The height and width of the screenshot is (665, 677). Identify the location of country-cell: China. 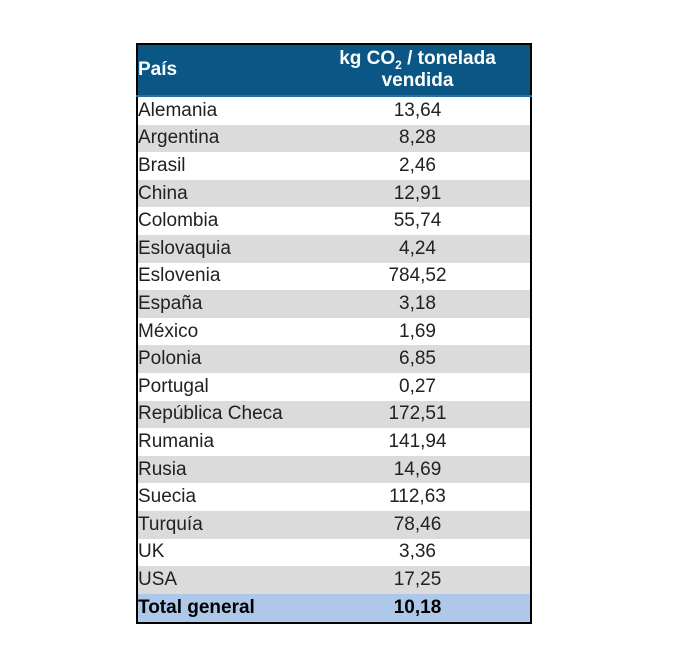
(221, 193).